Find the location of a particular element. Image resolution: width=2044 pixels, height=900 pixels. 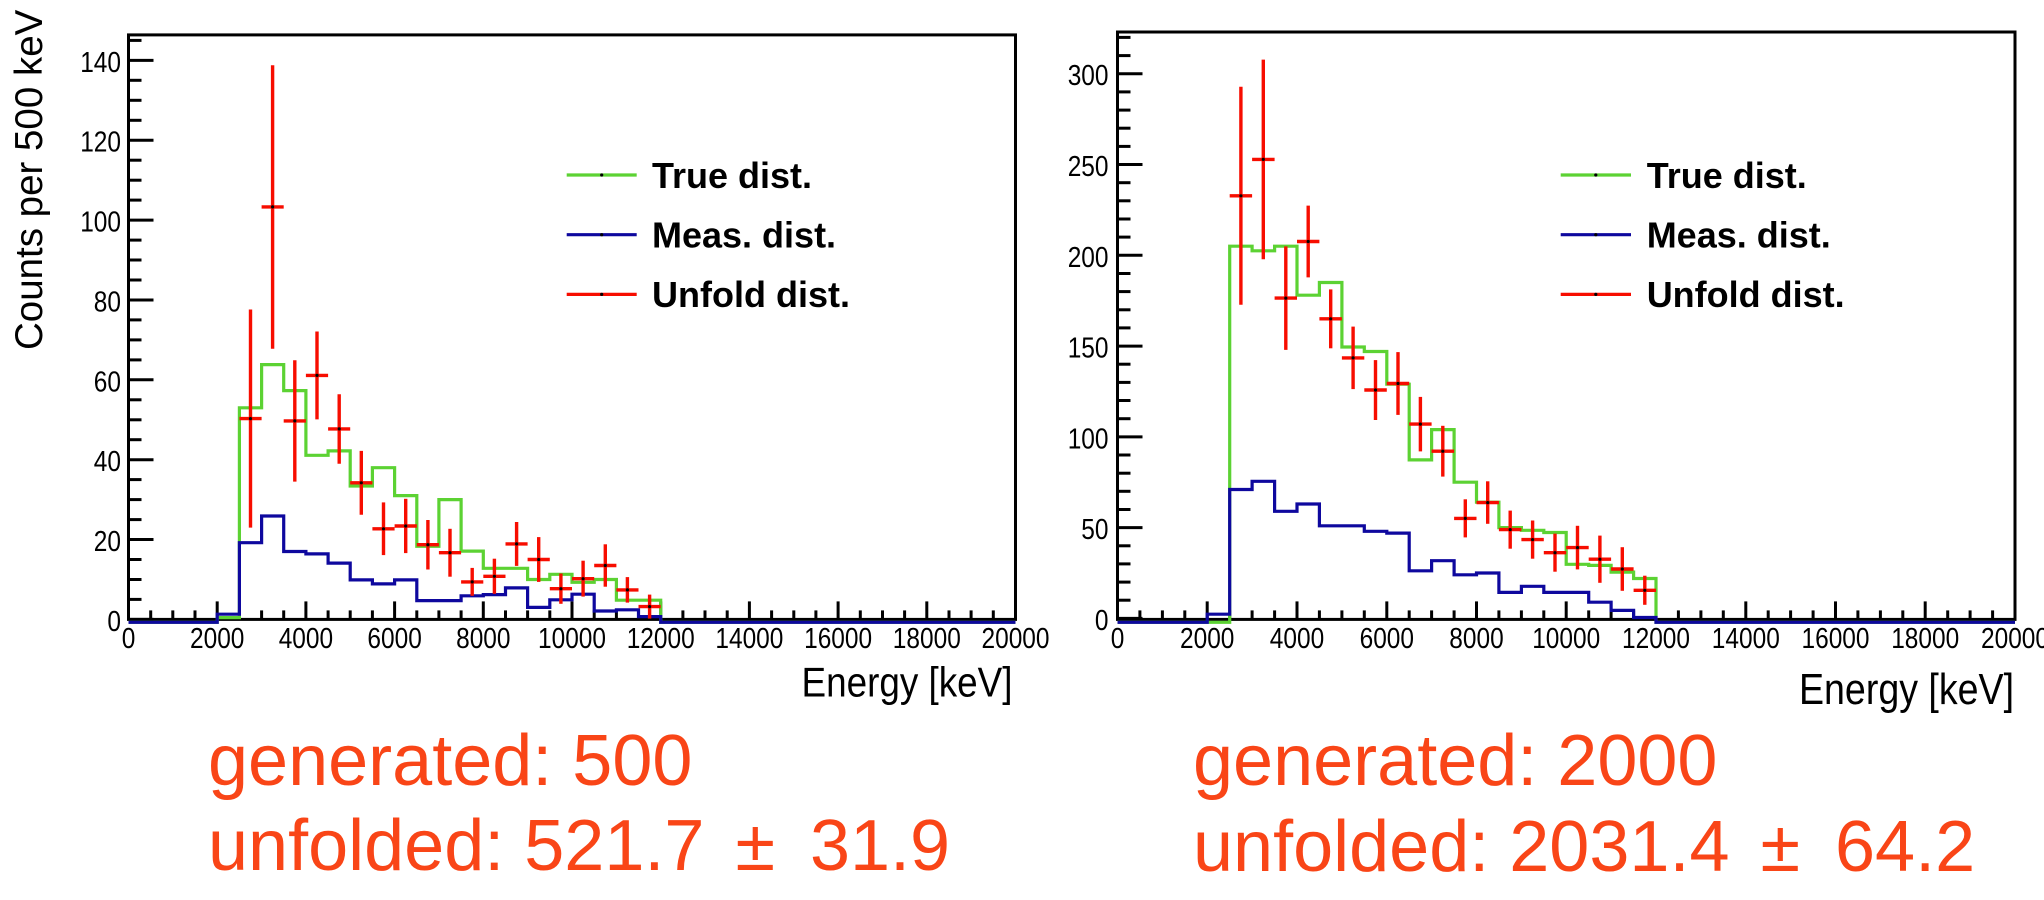

svg-text: 40 is located at coordinates (107, 462).